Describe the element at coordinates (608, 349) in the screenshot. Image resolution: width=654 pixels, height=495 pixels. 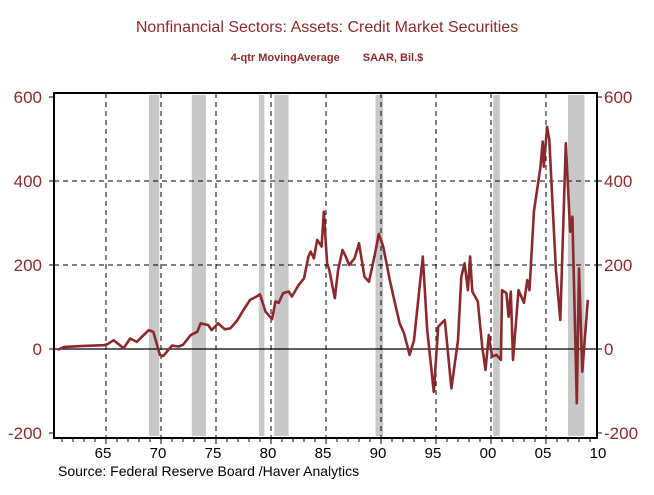
I see `y-tick-label-right: 0` at that location.